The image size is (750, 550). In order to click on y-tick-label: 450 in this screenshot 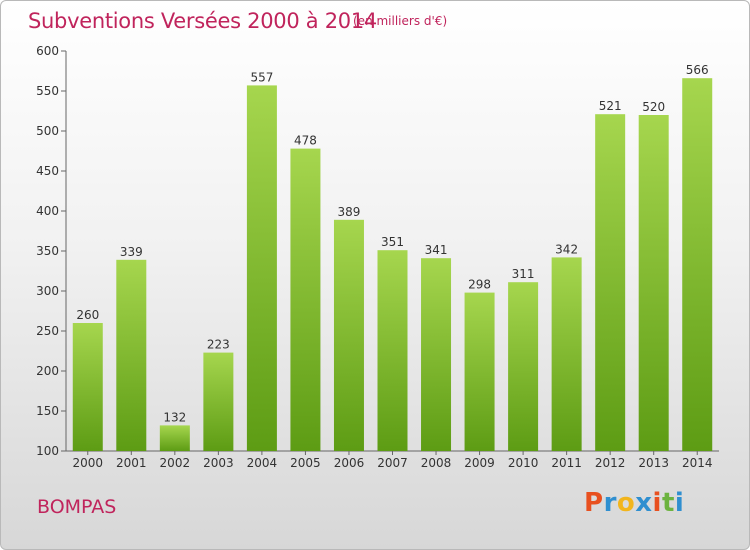, I will do `click(47, 171)`.